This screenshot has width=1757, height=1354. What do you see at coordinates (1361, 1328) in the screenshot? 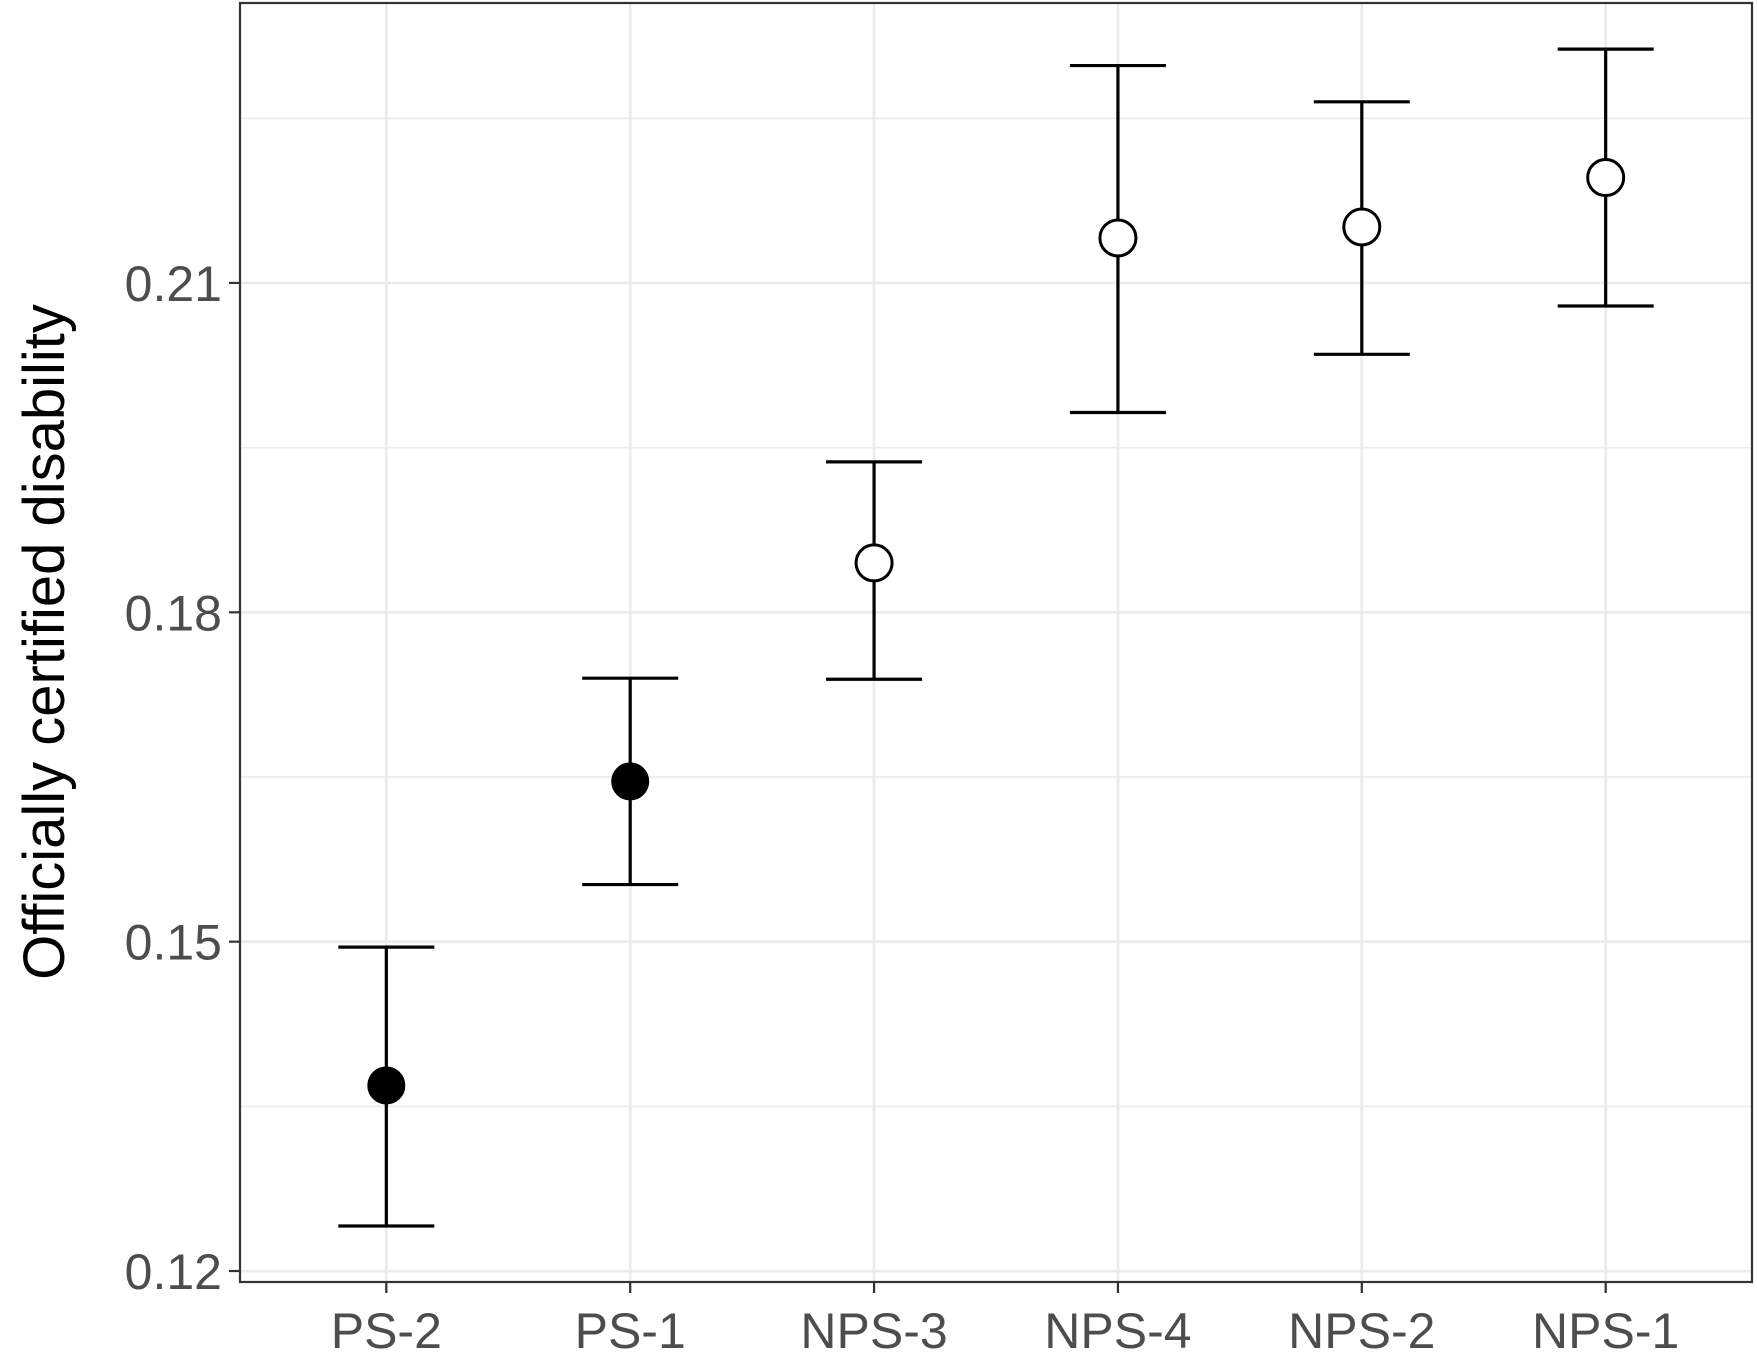
I see `x-tick-label: NPS-2` at bounding box center [1361, 1328].